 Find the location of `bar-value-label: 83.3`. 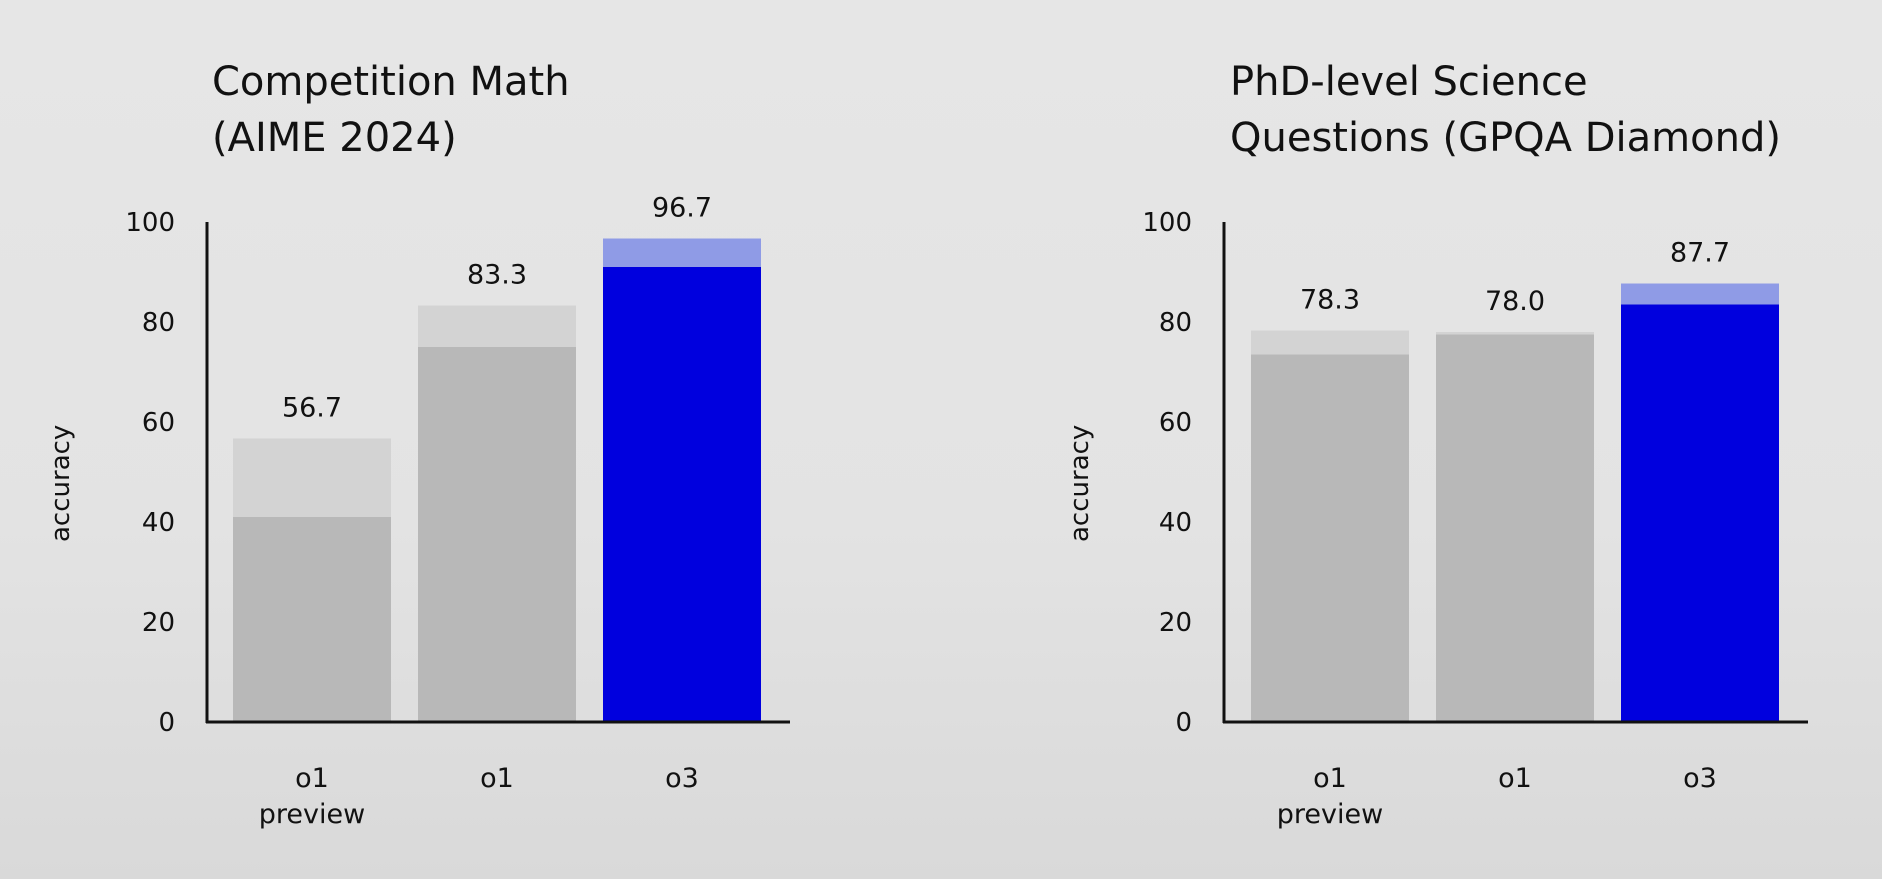

bar-value-label: 83.3 is located at coordinates (497, 275).